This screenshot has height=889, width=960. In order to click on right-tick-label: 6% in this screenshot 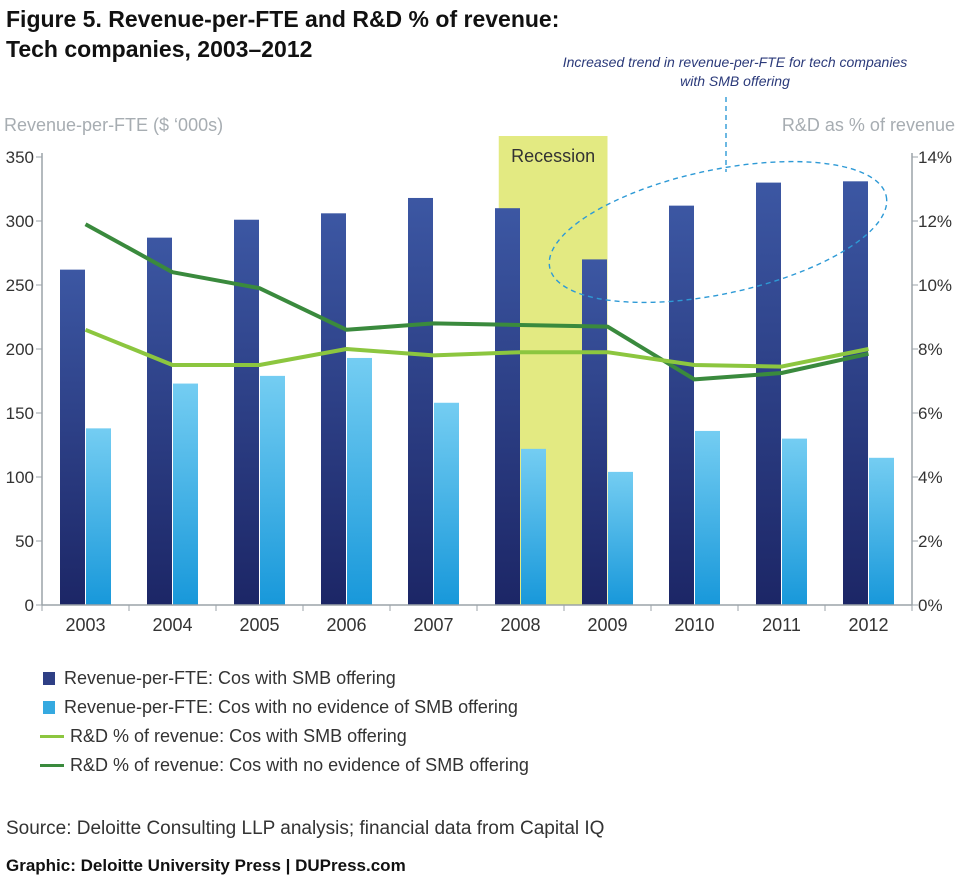, I will do `click(930, 413)`.